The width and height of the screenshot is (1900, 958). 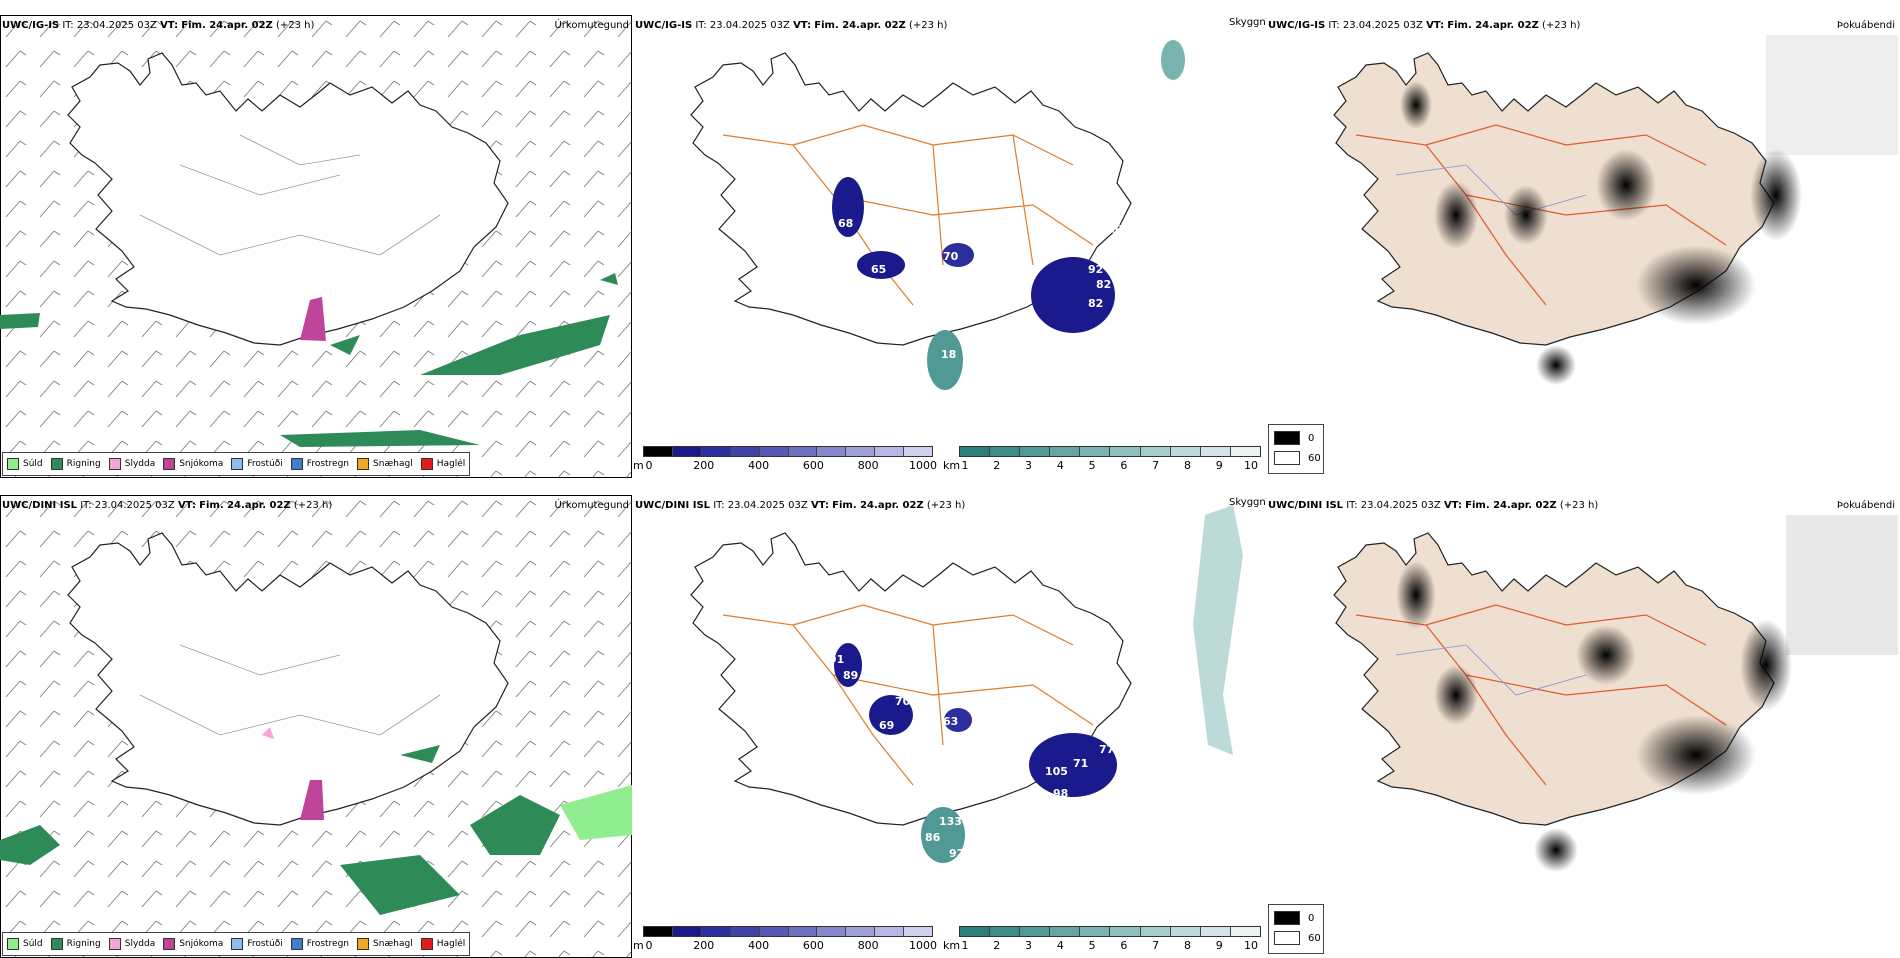 I want to click on precip-legend-item: Frostregn, so click(x=320, y=464).